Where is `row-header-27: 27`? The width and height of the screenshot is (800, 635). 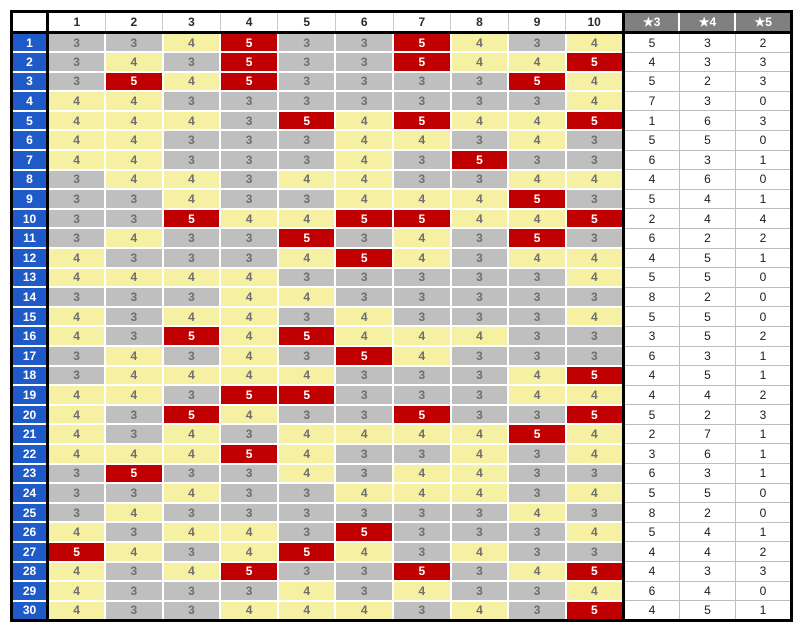 row-header-27: 27 is located at coordinates (29, 551).